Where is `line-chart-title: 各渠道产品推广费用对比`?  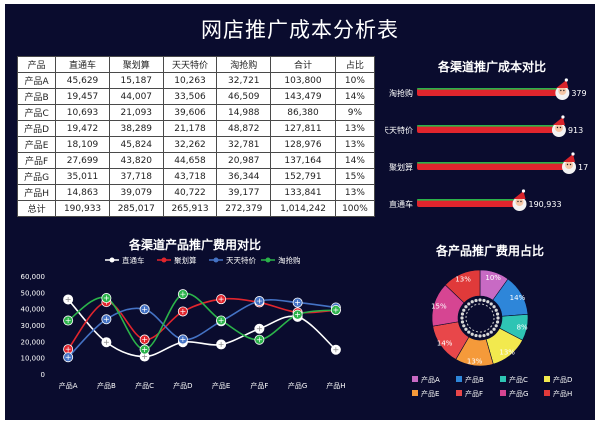 line-chart-title: 各渠道产品推广费用对比 is located at coordinates (194, 245).